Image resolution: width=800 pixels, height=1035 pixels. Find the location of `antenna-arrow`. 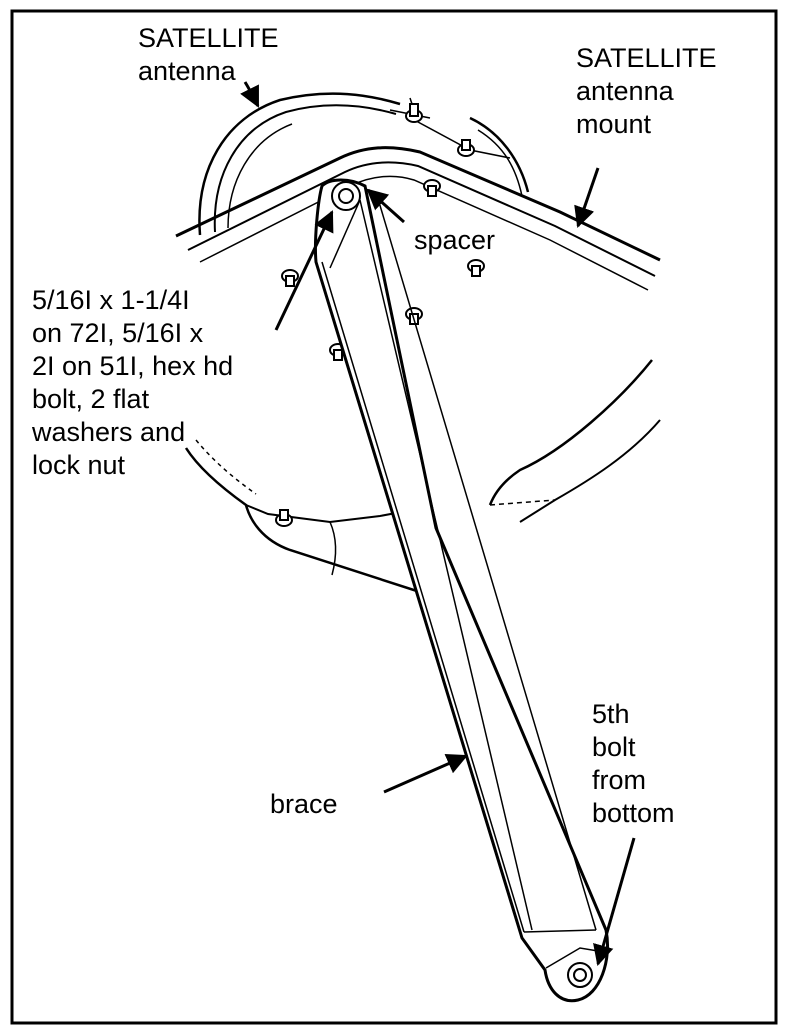

antenna-arrow is located at coordinates (250, 94).